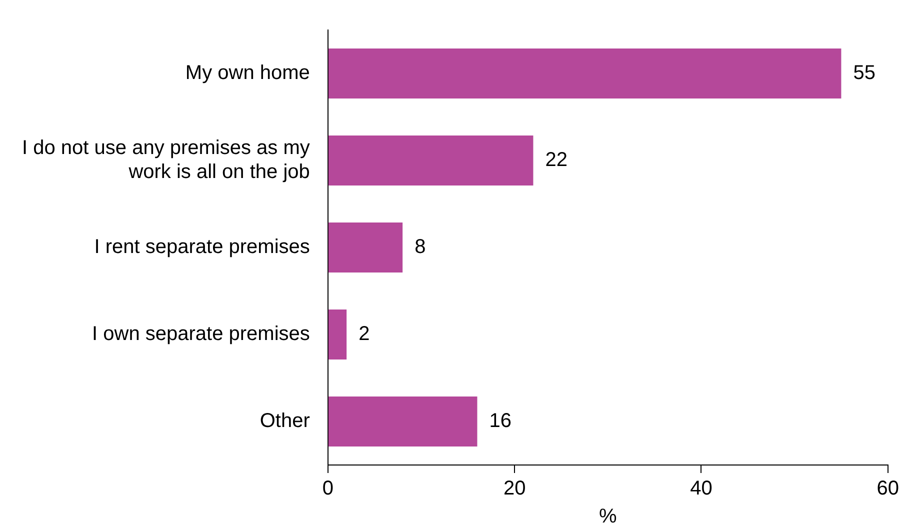  Describe the element at coordinates (247, 73) in the screenshot. I see `y-tick-label: My own home` at that location.